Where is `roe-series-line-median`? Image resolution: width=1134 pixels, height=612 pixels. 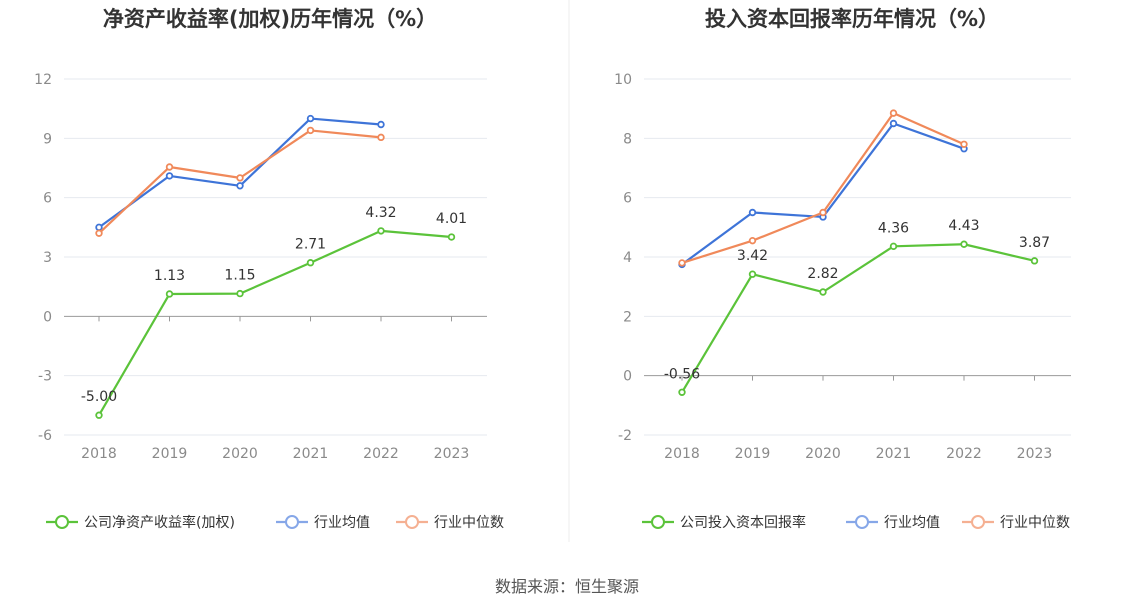
roe-series-line-median is located at coordinates (240, 182).